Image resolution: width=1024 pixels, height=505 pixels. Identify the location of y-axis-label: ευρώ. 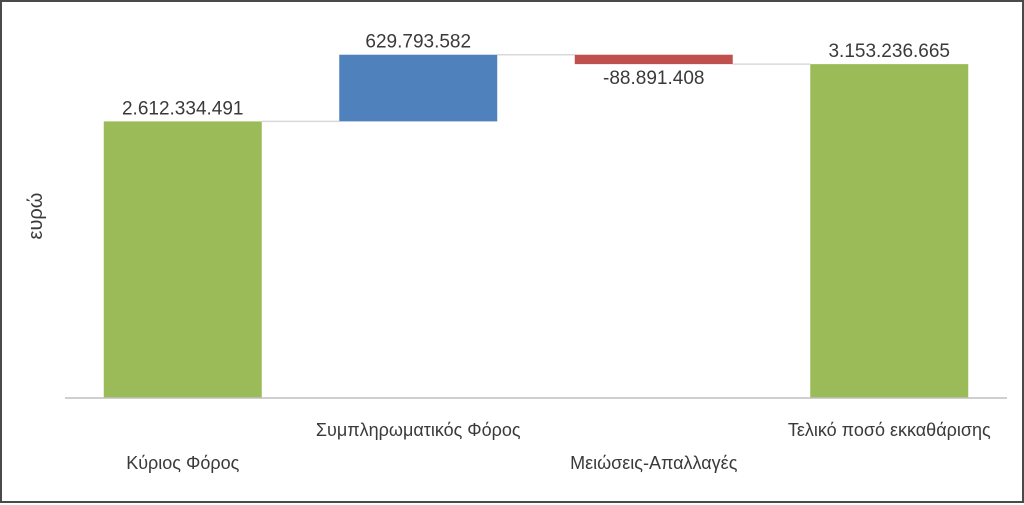
(36, 216).